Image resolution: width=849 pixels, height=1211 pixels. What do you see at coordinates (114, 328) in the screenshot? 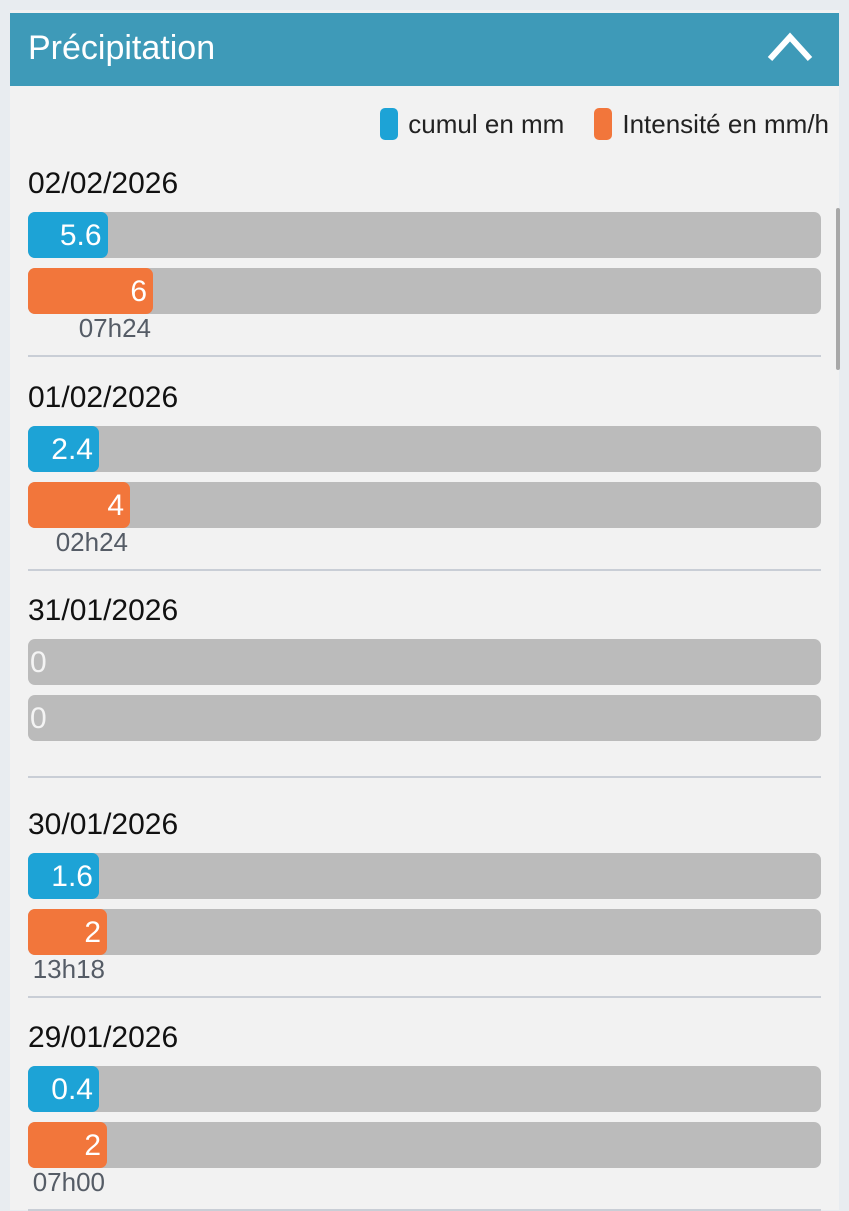
I see `intensity-time: 07h24` at bounding box center [114, 328].